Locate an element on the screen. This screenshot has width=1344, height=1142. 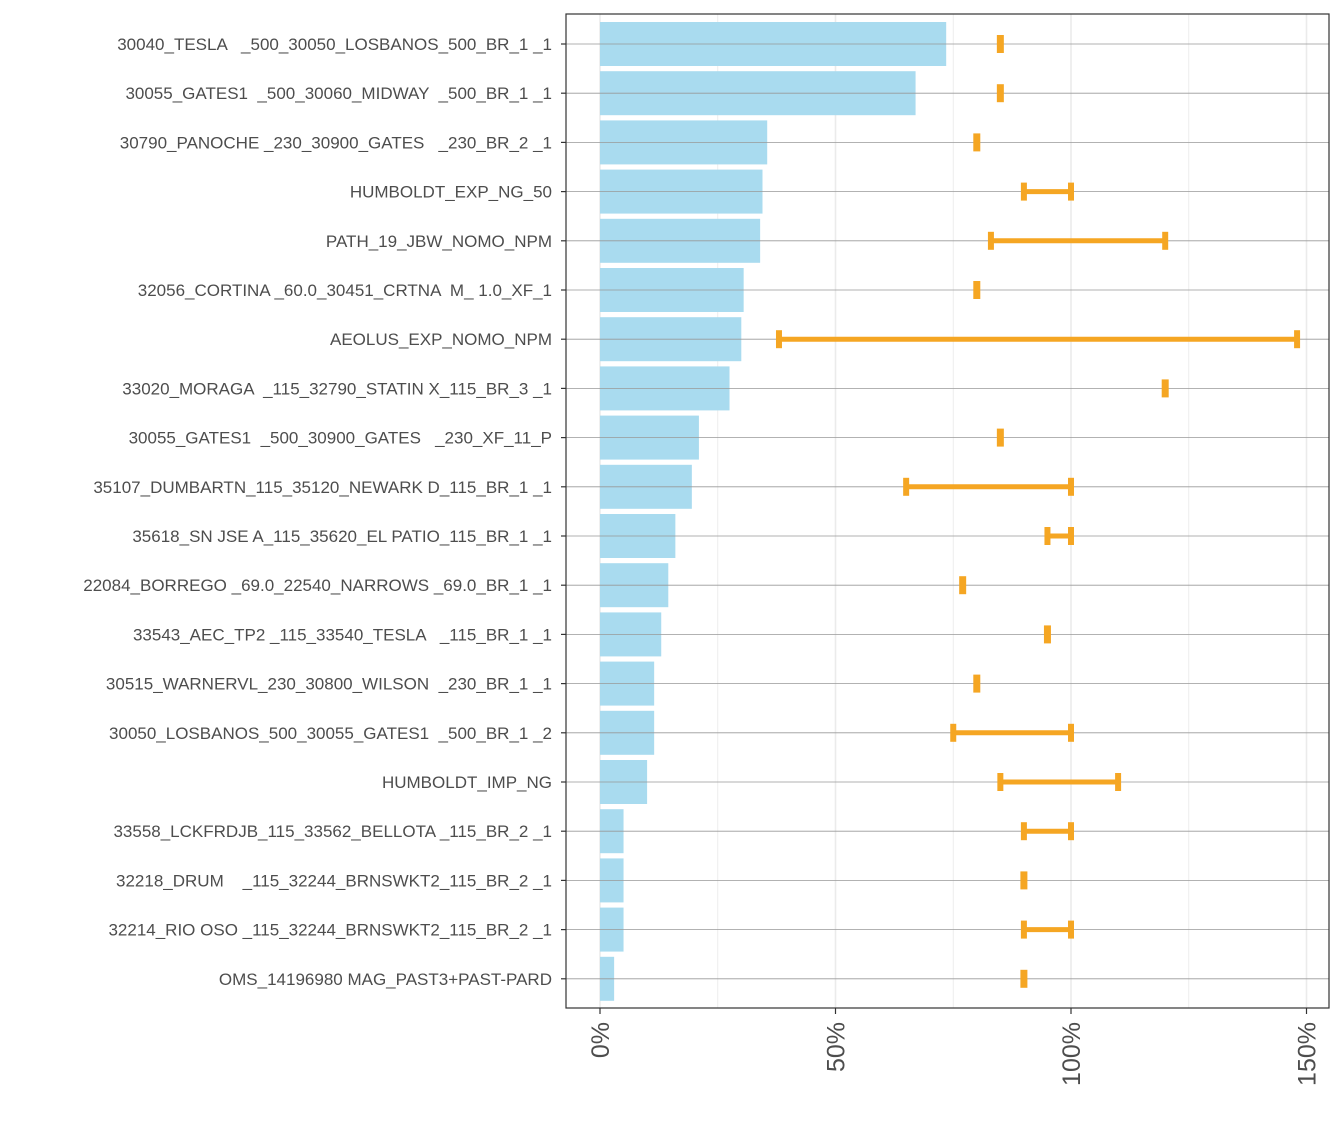
y-tick-label: HUMBOLDT_IMP_NG is located at coordinates (467, 782).